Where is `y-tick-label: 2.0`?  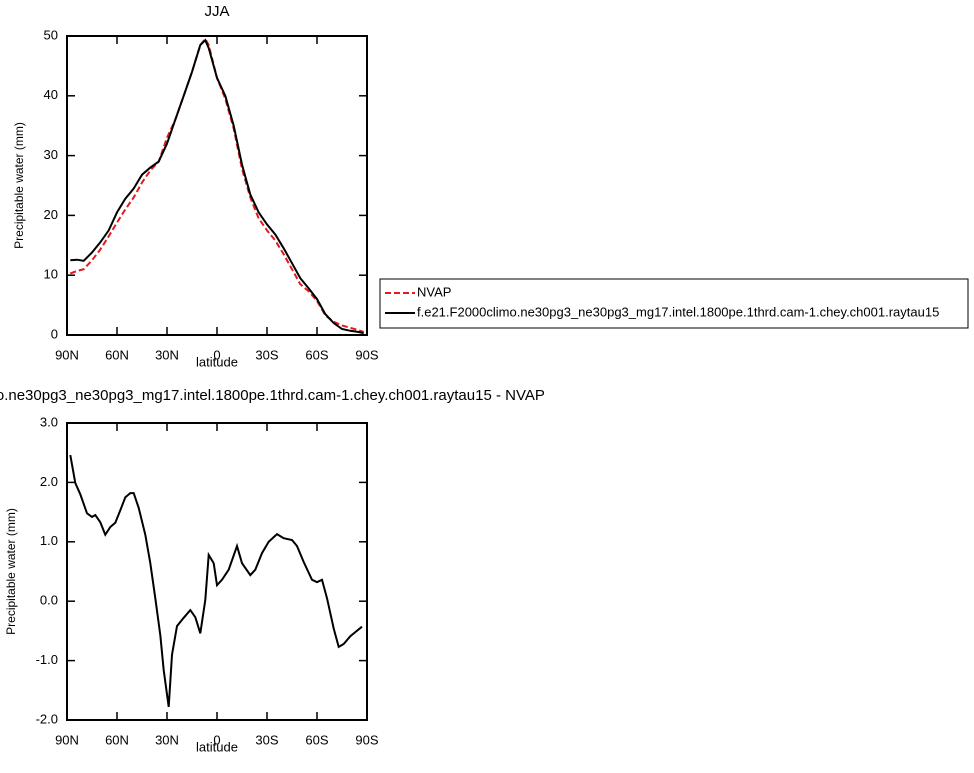 y-tick-label: 2.0 is located at coordinates (49, 481).